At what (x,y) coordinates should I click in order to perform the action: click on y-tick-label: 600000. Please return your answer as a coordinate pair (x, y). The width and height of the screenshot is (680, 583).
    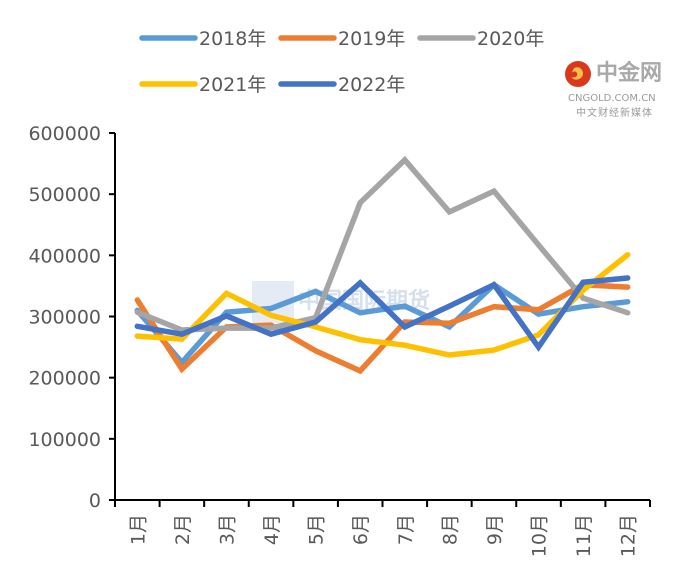
    Looking at the image, I should click on (64, 134).